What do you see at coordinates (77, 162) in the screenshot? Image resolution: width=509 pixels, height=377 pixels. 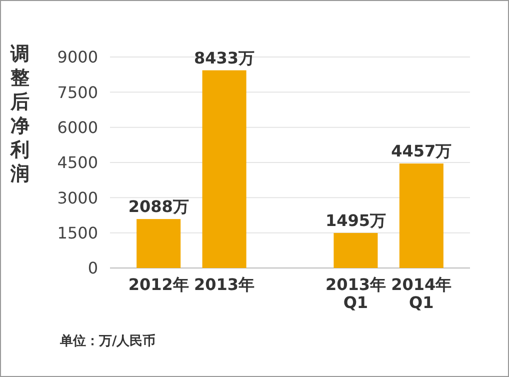 I see `y-tick-label: 4500` at bounding box center [77, 162].